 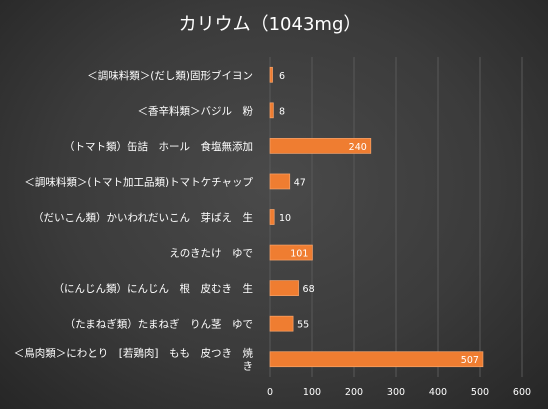 I want to click on category-label: （たまねぎ類）たまねぎ りん茎 ゆで, so click(x=159, y=324).